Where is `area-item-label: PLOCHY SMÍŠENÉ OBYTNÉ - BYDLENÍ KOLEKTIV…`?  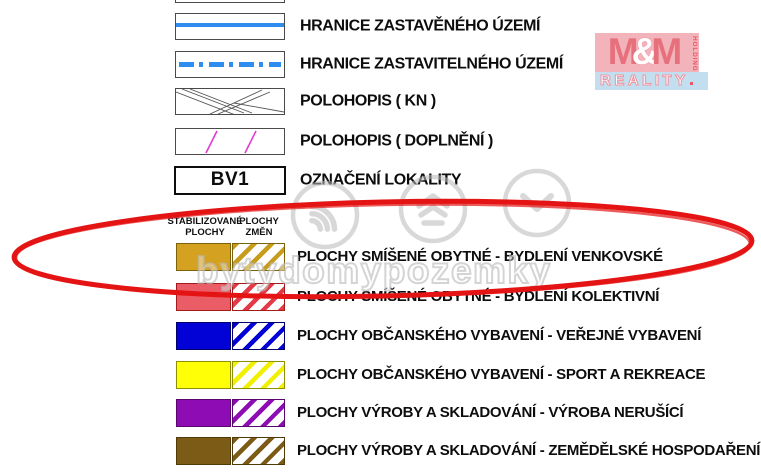
area-item-label: PLOCHY SMÍŠENÉ OBYTNÉ - BYDLENÍ KOLEKTIV… is located at coordinates (478, 297).